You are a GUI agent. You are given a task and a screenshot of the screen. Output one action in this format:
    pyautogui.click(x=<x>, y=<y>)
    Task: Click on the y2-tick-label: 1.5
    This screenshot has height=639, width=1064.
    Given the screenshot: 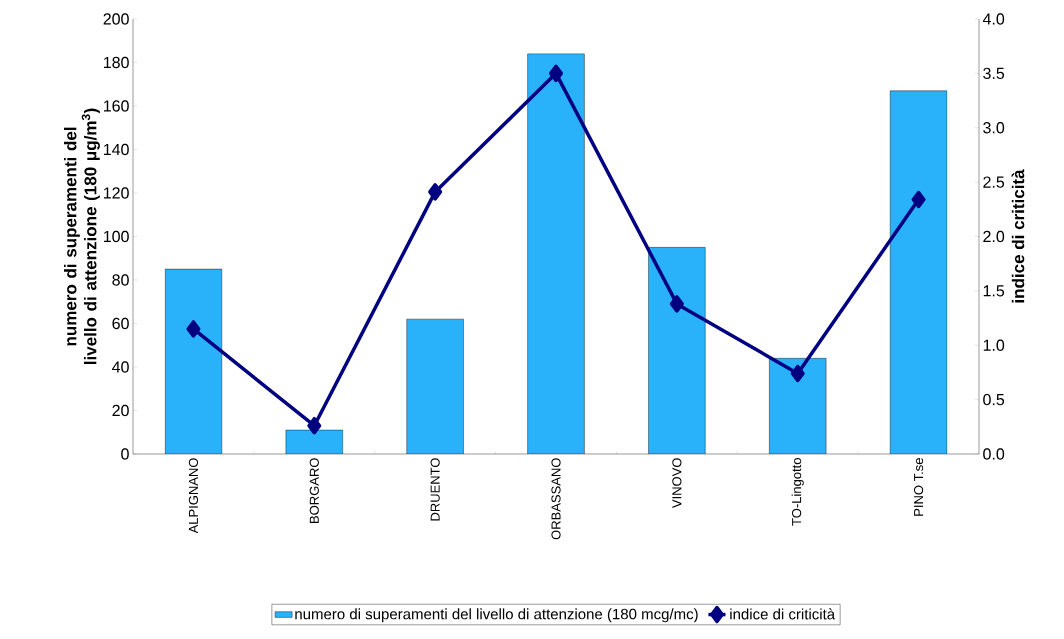 What is the action you would take?
    pyautogui.click(x=994, y=291)
    